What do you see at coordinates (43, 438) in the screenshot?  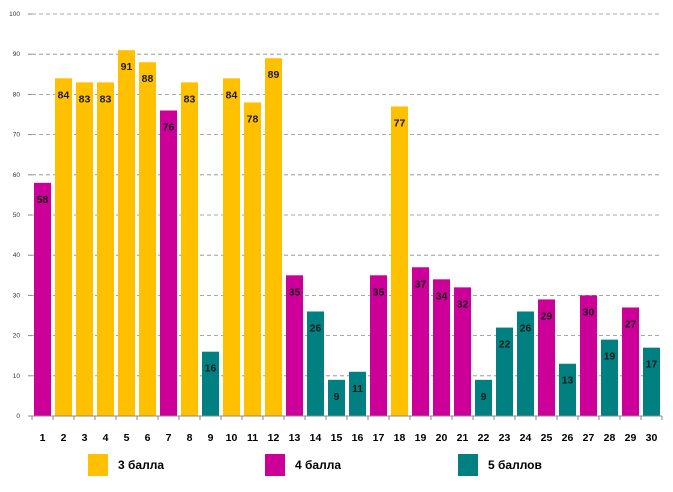 I see `x-tick-label-1: 1` at bounding box center [43, 438].